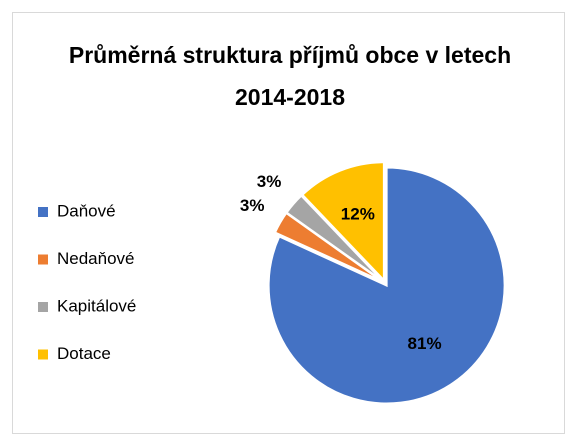 The height and width of the screenshot is (447, 579). I want to click on data-label: 81%, so click(425, 343).